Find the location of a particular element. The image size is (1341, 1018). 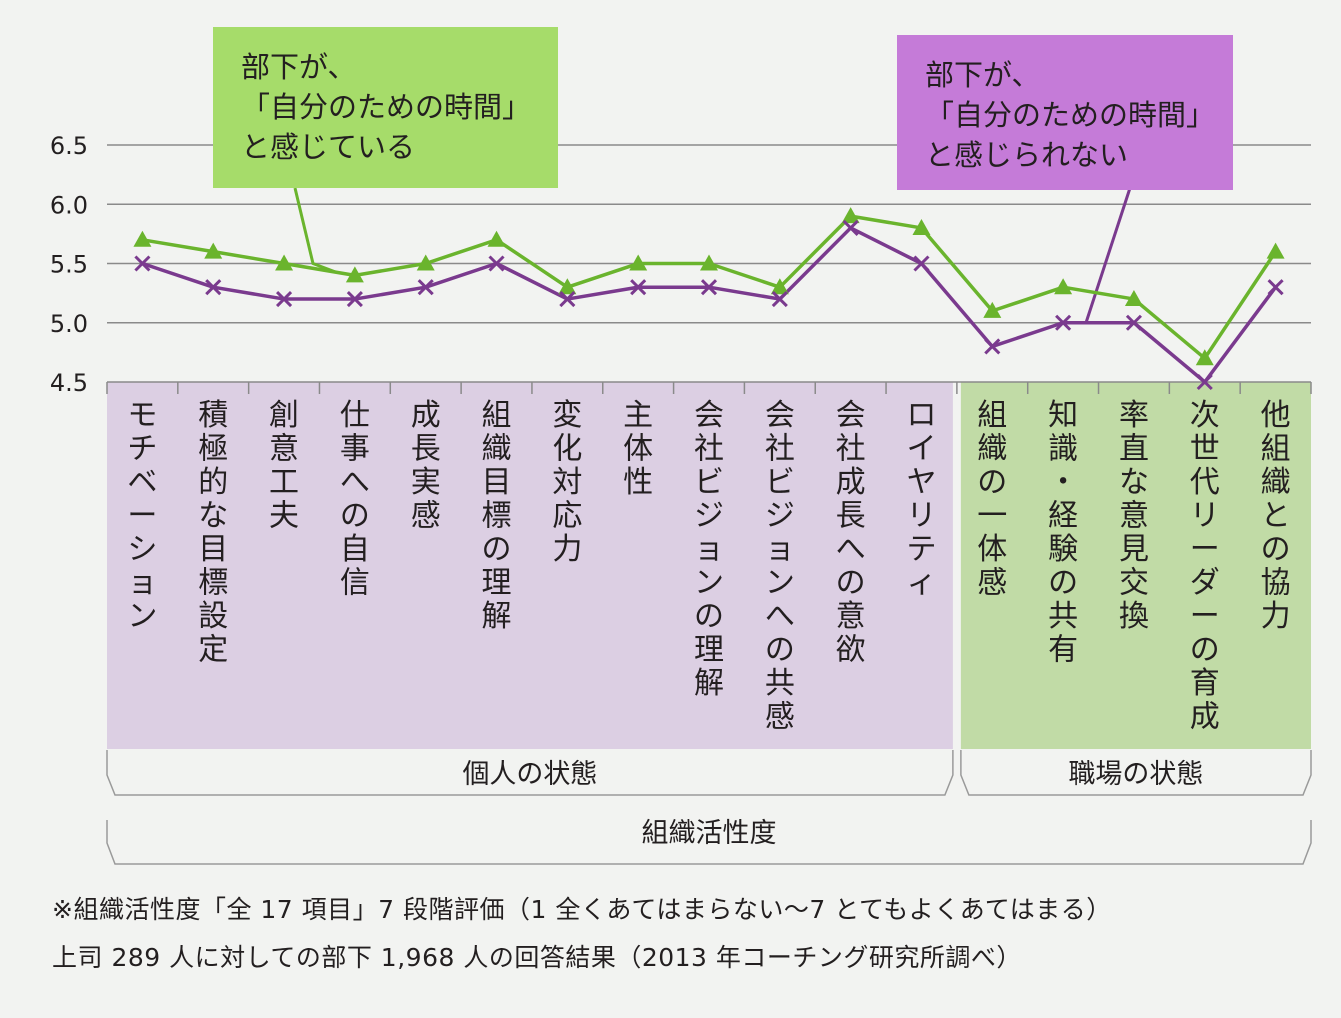

y-tick-label: 4.5 is located at coordinates (69, 383).